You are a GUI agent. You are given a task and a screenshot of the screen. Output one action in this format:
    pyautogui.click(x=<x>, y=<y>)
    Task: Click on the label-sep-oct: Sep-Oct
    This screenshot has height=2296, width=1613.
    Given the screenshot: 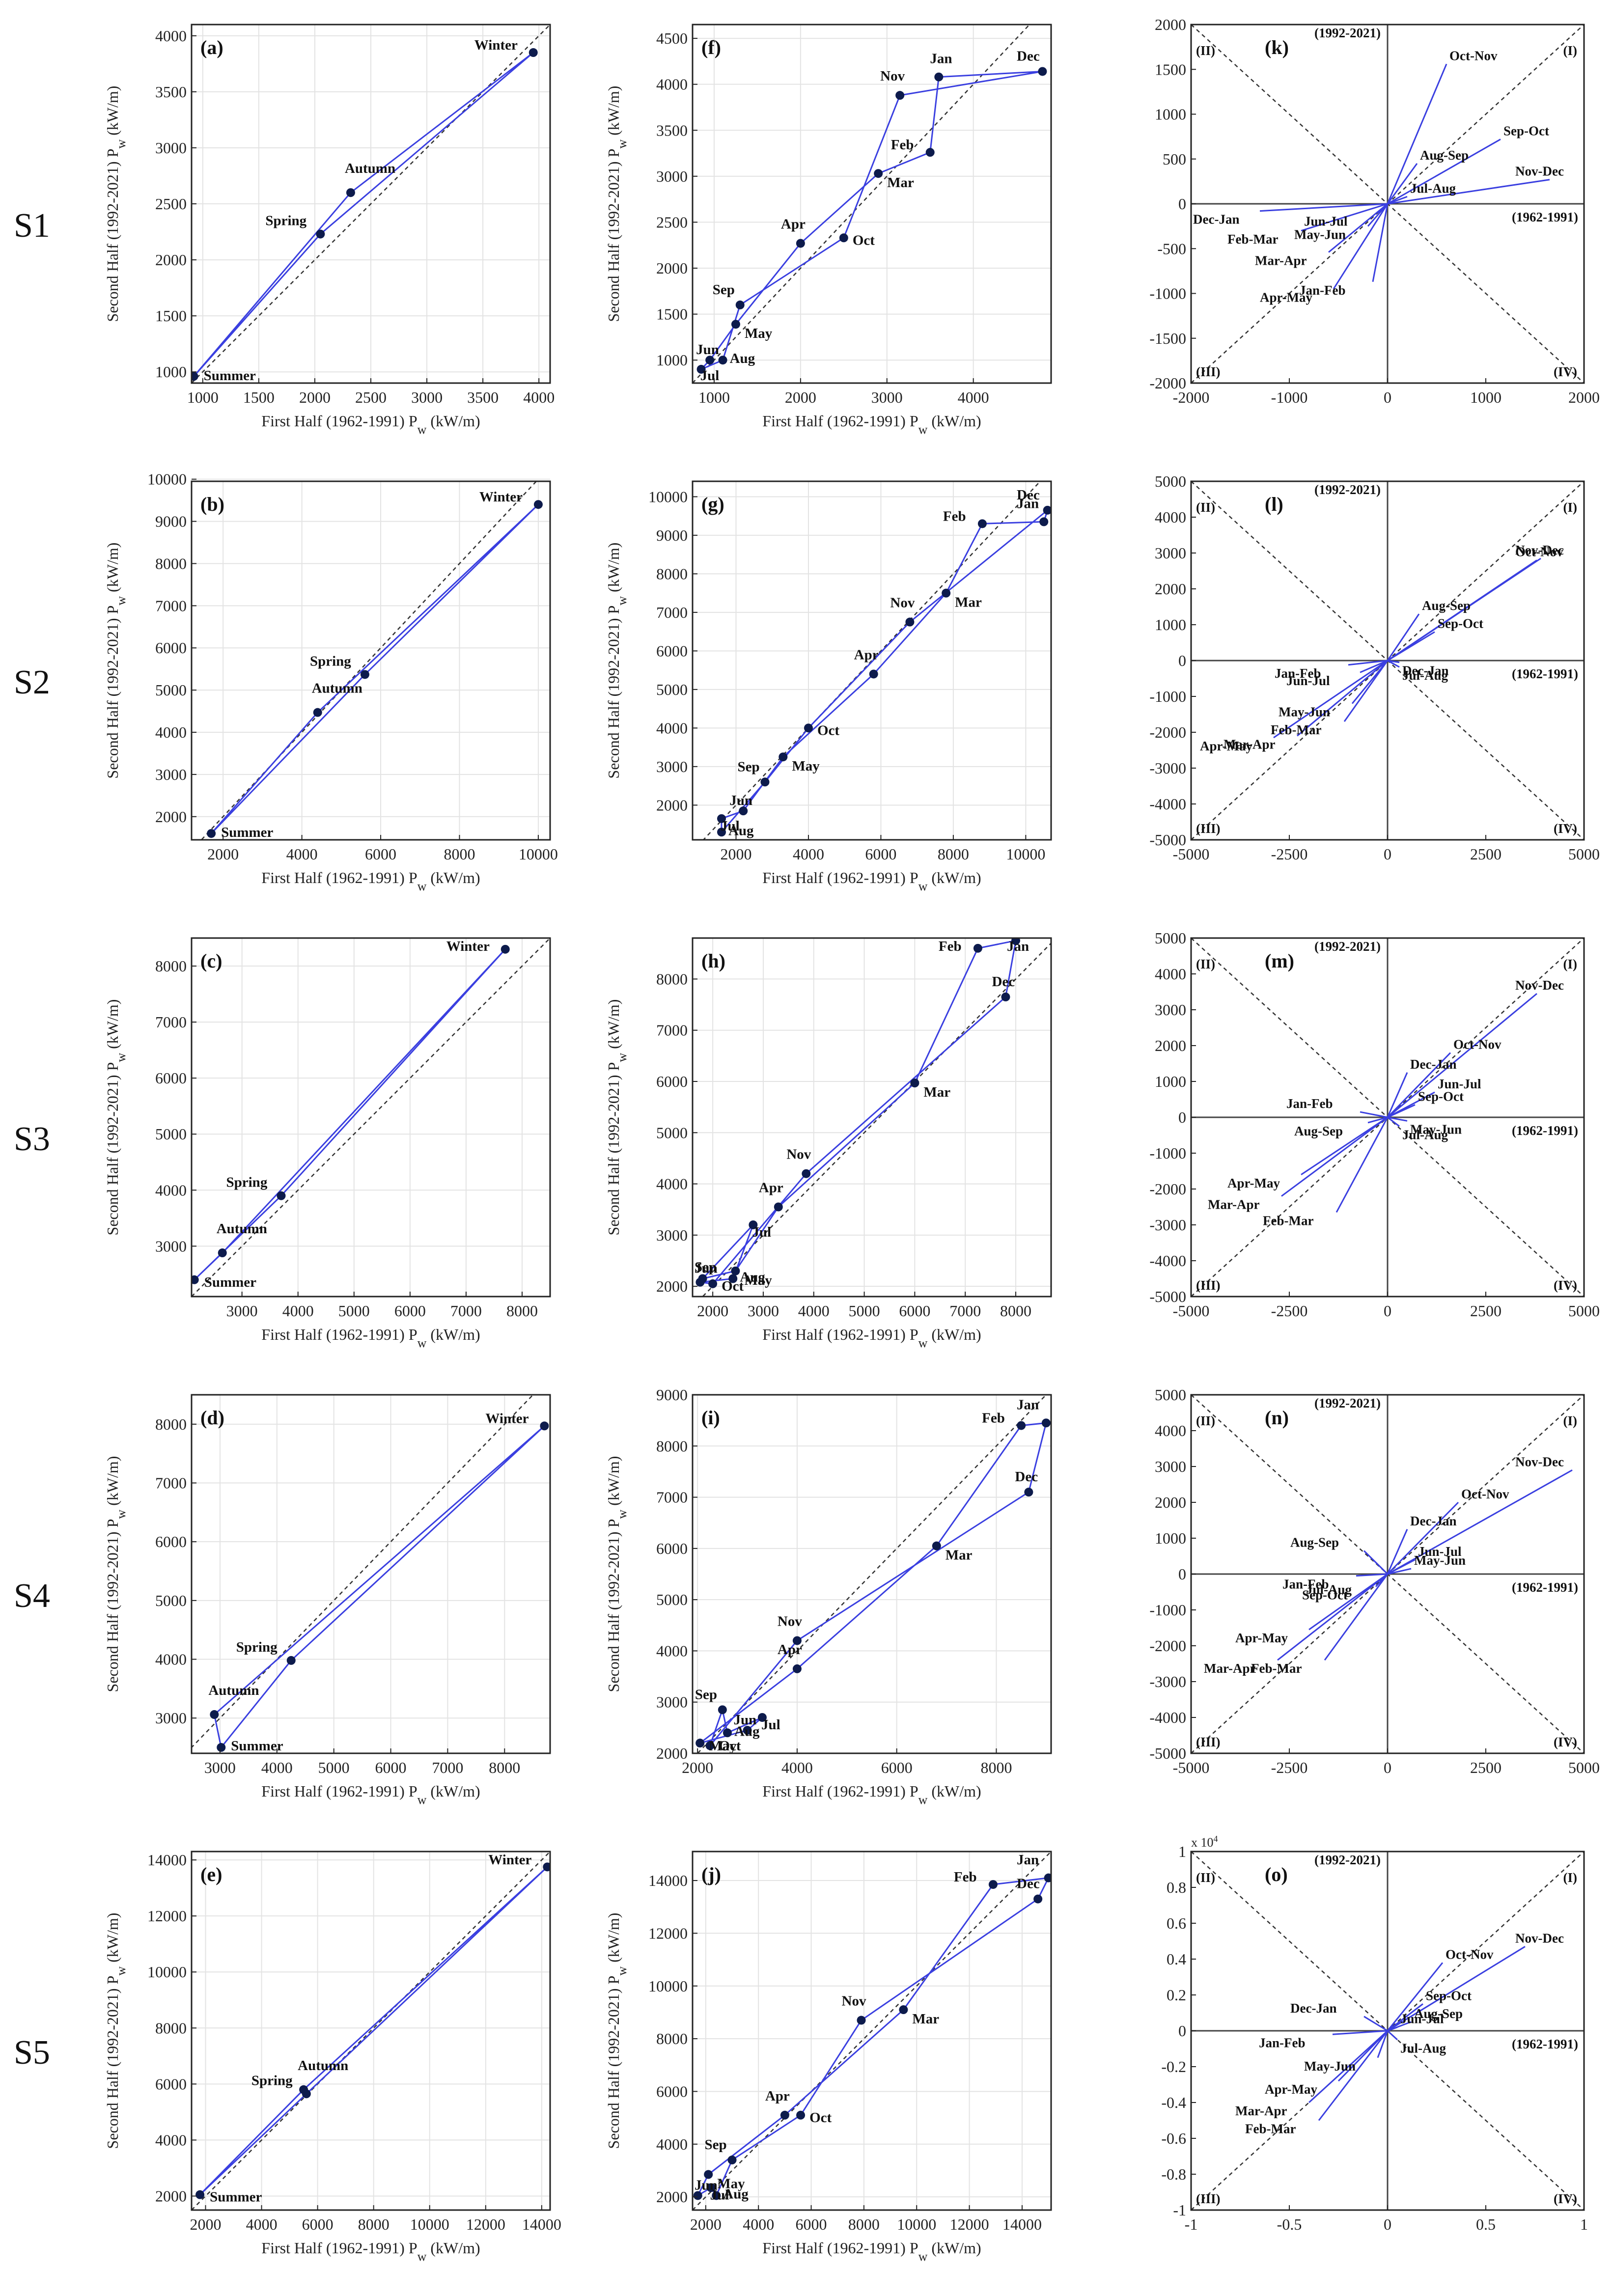 What is the action you would take?
    pyautogui.click(x=1460, y=624)
    